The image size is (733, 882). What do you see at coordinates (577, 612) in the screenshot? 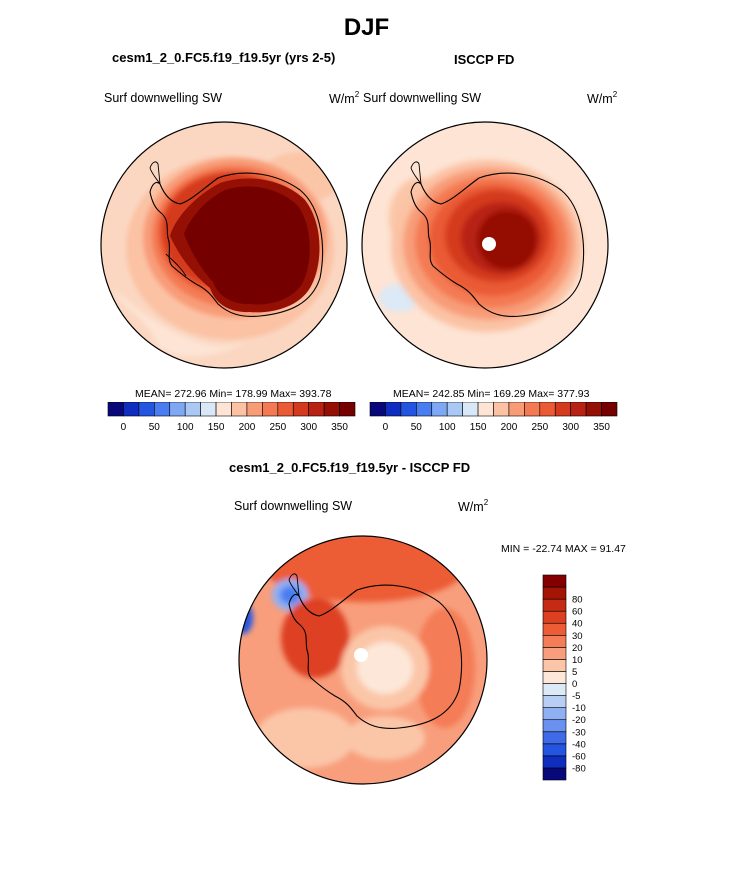
I see `colorbar-tick-label: 60` at bounding box center [577, 612].